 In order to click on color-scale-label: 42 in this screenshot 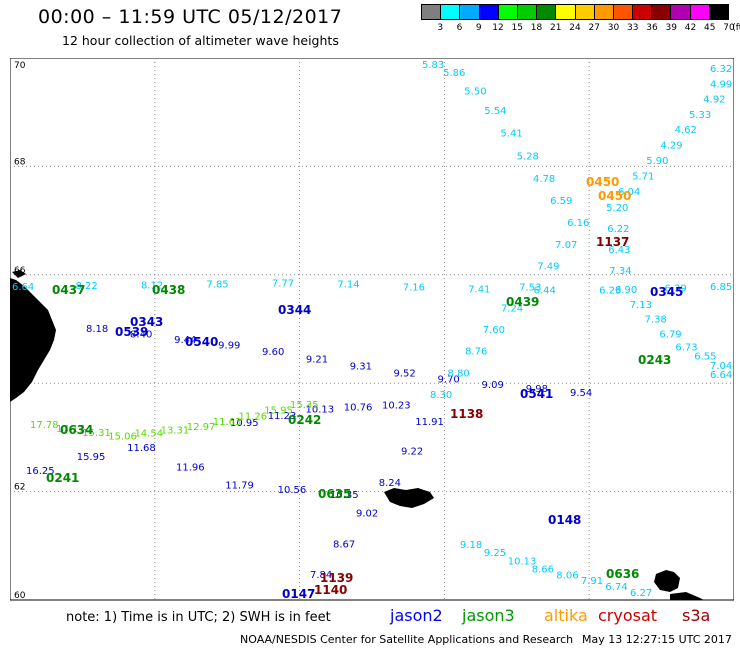, I will do `click(690, 28)`.